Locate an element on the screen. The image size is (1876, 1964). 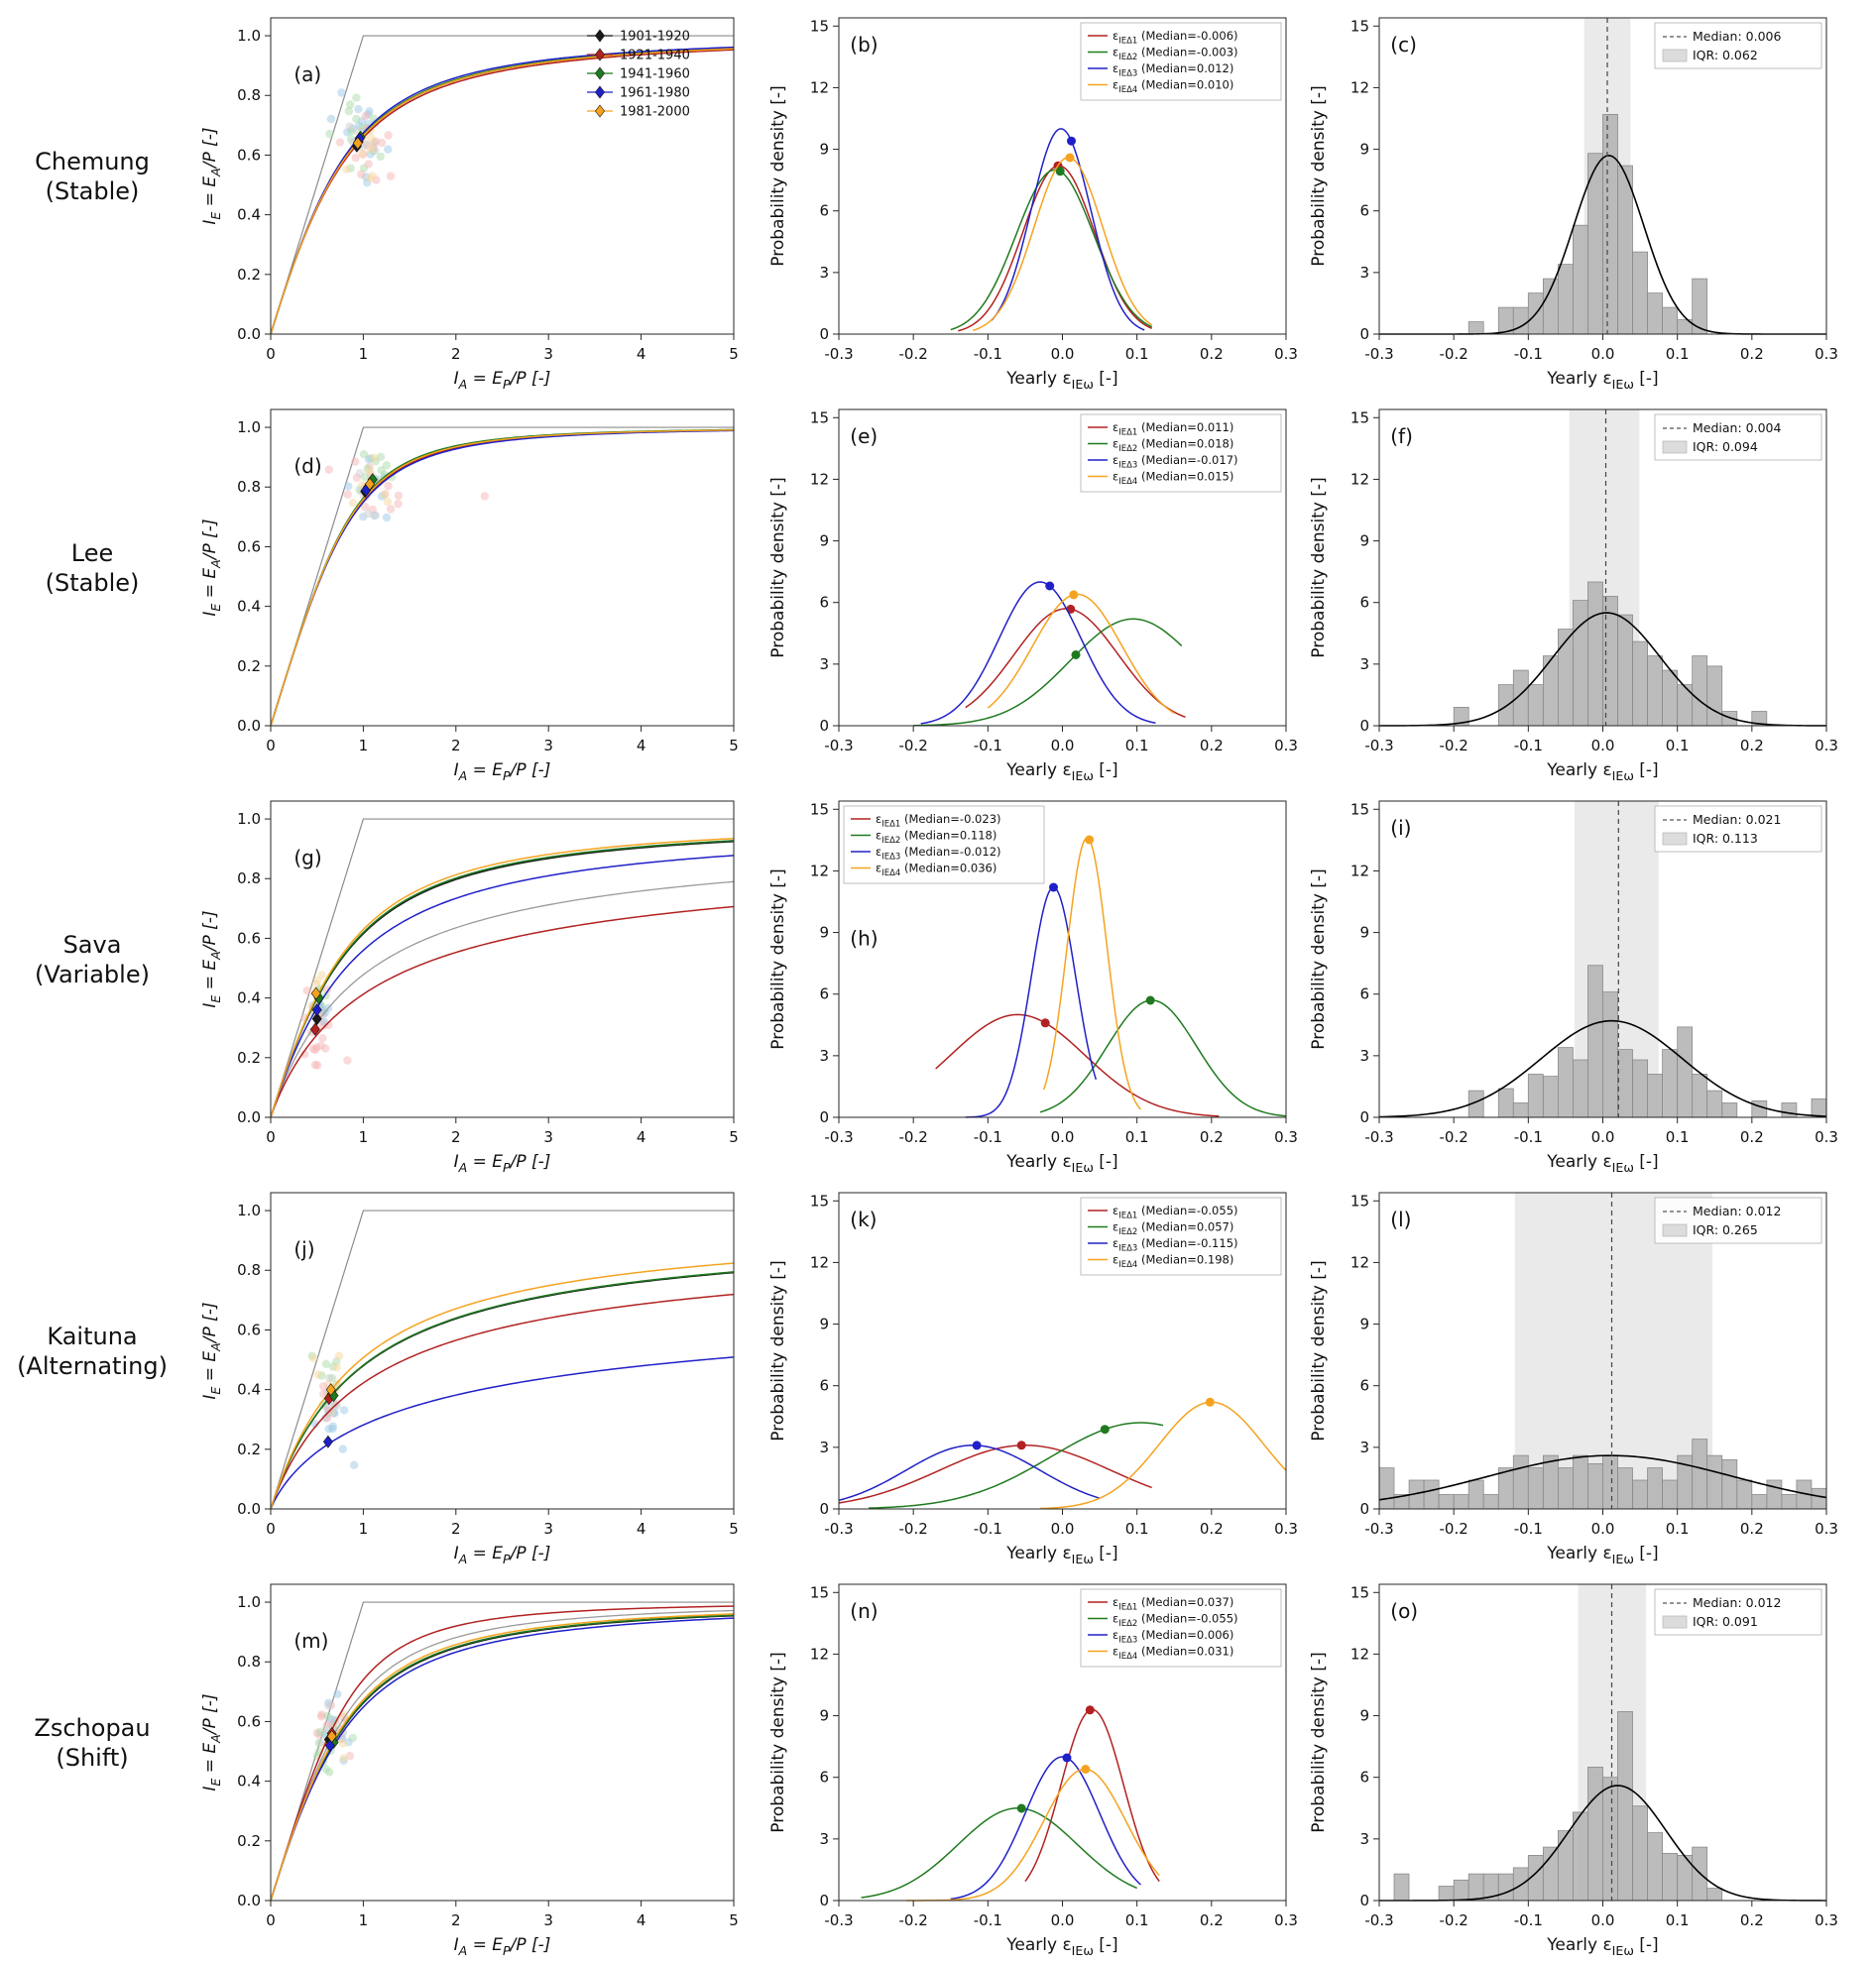
y-axis-label: IE = EA/P [-] is located at coordinates (211, 567).